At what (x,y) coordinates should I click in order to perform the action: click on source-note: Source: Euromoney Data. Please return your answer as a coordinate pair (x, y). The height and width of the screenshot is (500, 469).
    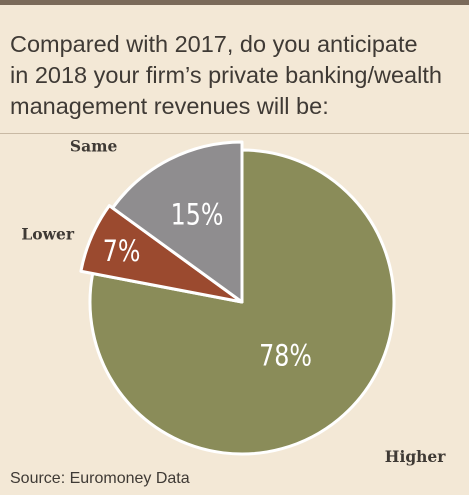
    Looking at the image, I should click on (100, 478).